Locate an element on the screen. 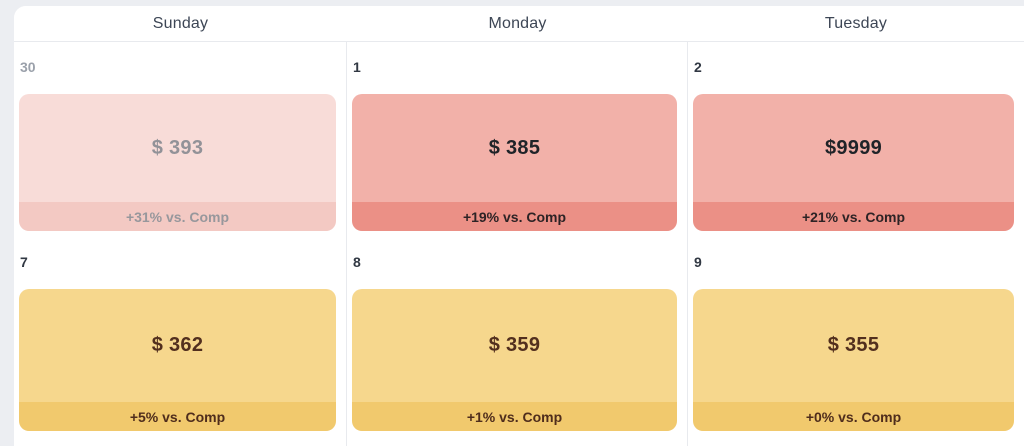 The height and width of the screenshot is (446, 1024). day-number: 30 is located at coordinates (28, 67).